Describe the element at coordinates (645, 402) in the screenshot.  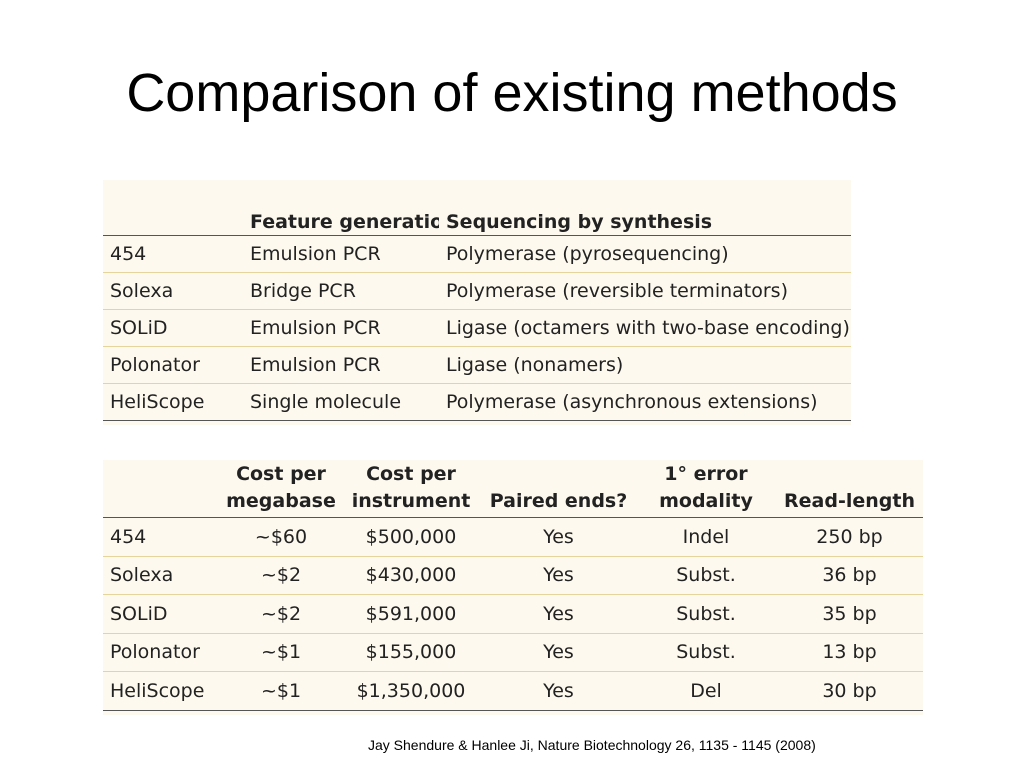
I see `sequencing-cell: Polymerase (asynchronous extensions)` at that location.